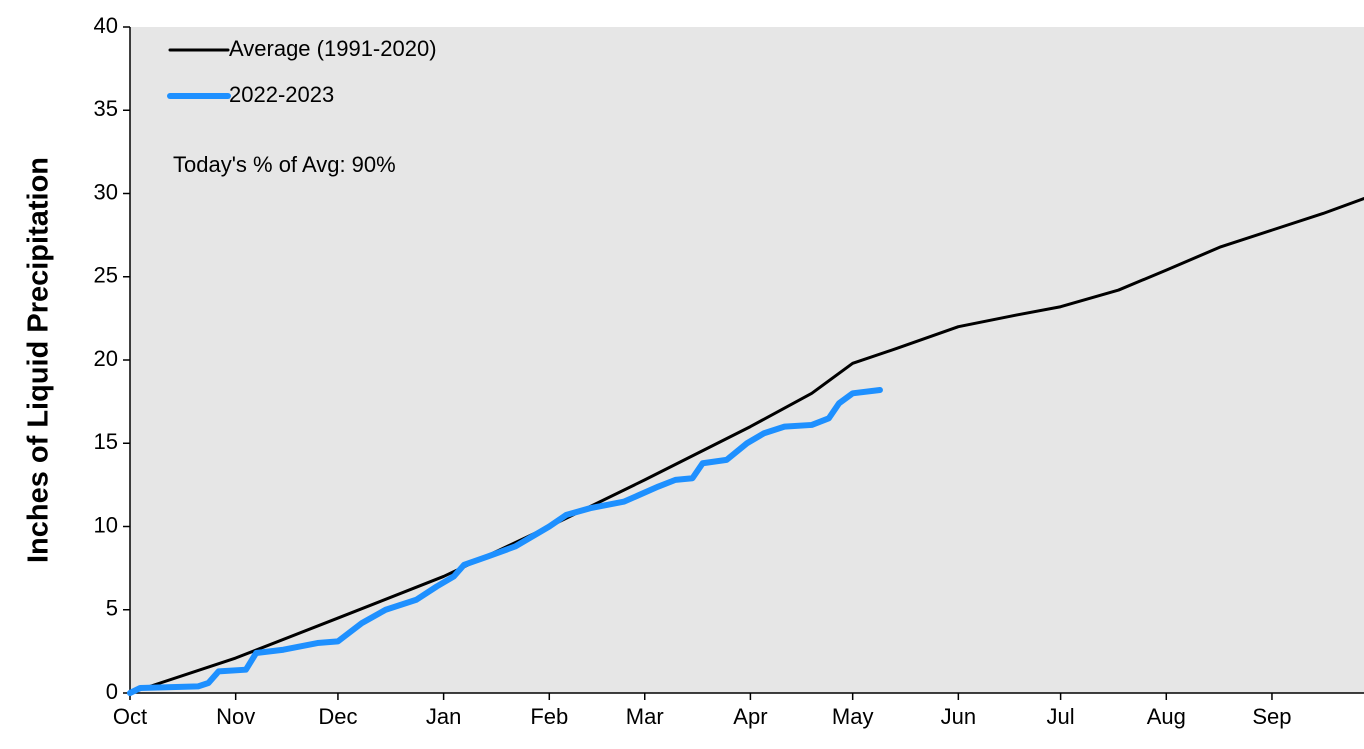 The image size is (1364, 749). Describe the element at coordinates (112, 691) in the screenshot. I see `y-tick-label: 0` at that location.